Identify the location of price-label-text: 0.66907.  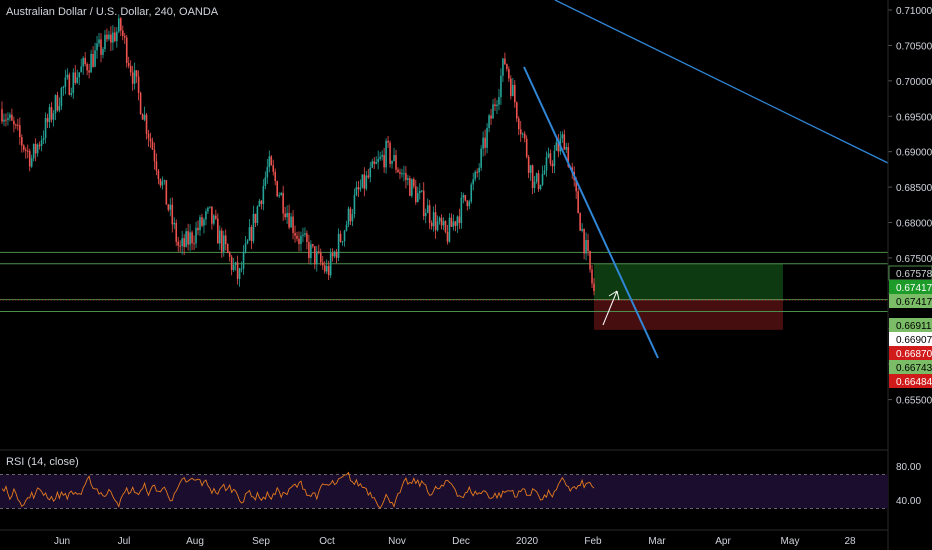
(914, 340).